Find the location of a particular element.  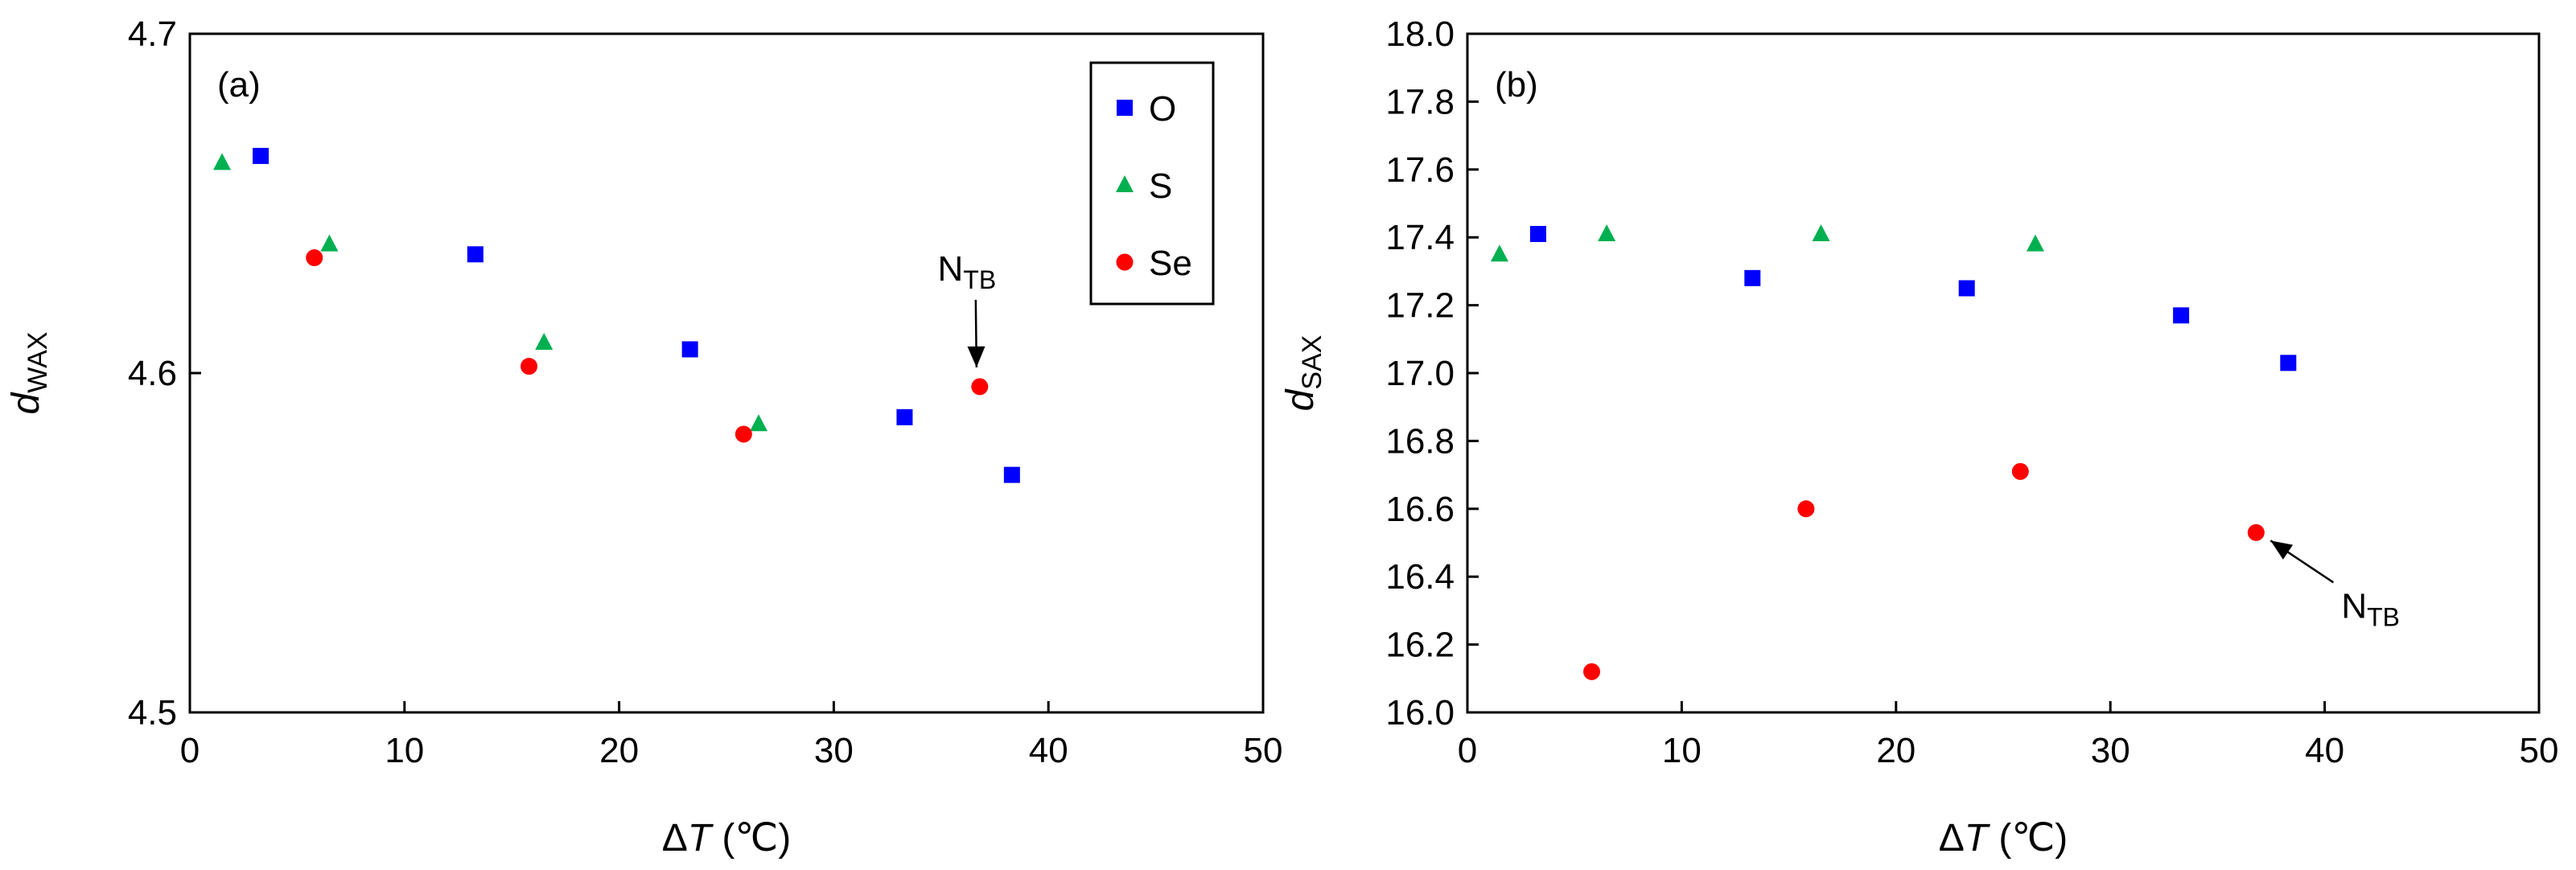

y-tick-label: 17.4 is located at coordinates (1420, 237).